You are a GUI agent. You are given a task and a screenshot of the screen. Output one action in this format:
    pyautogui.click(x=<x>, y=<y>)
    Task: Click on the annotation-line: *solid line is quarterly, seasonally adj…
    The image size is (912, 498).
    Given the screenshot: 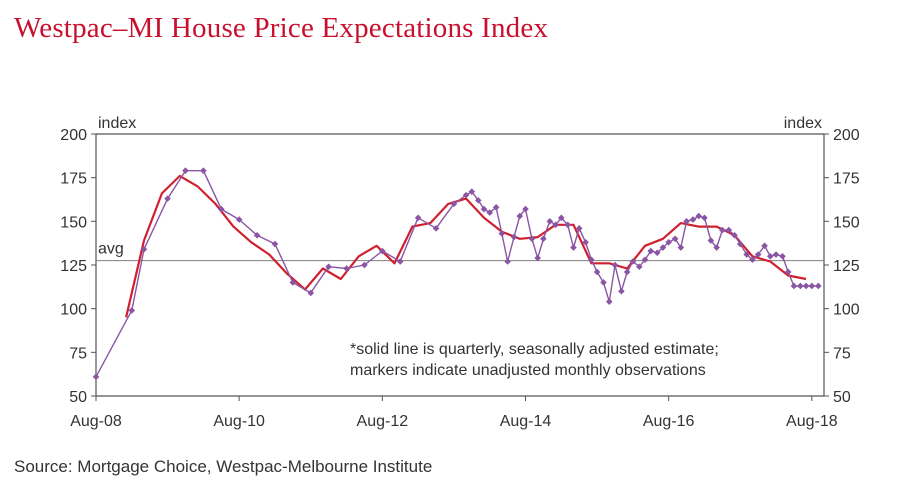 What is the action you would take?
    pyautogui.click(x=534, y=349)
    